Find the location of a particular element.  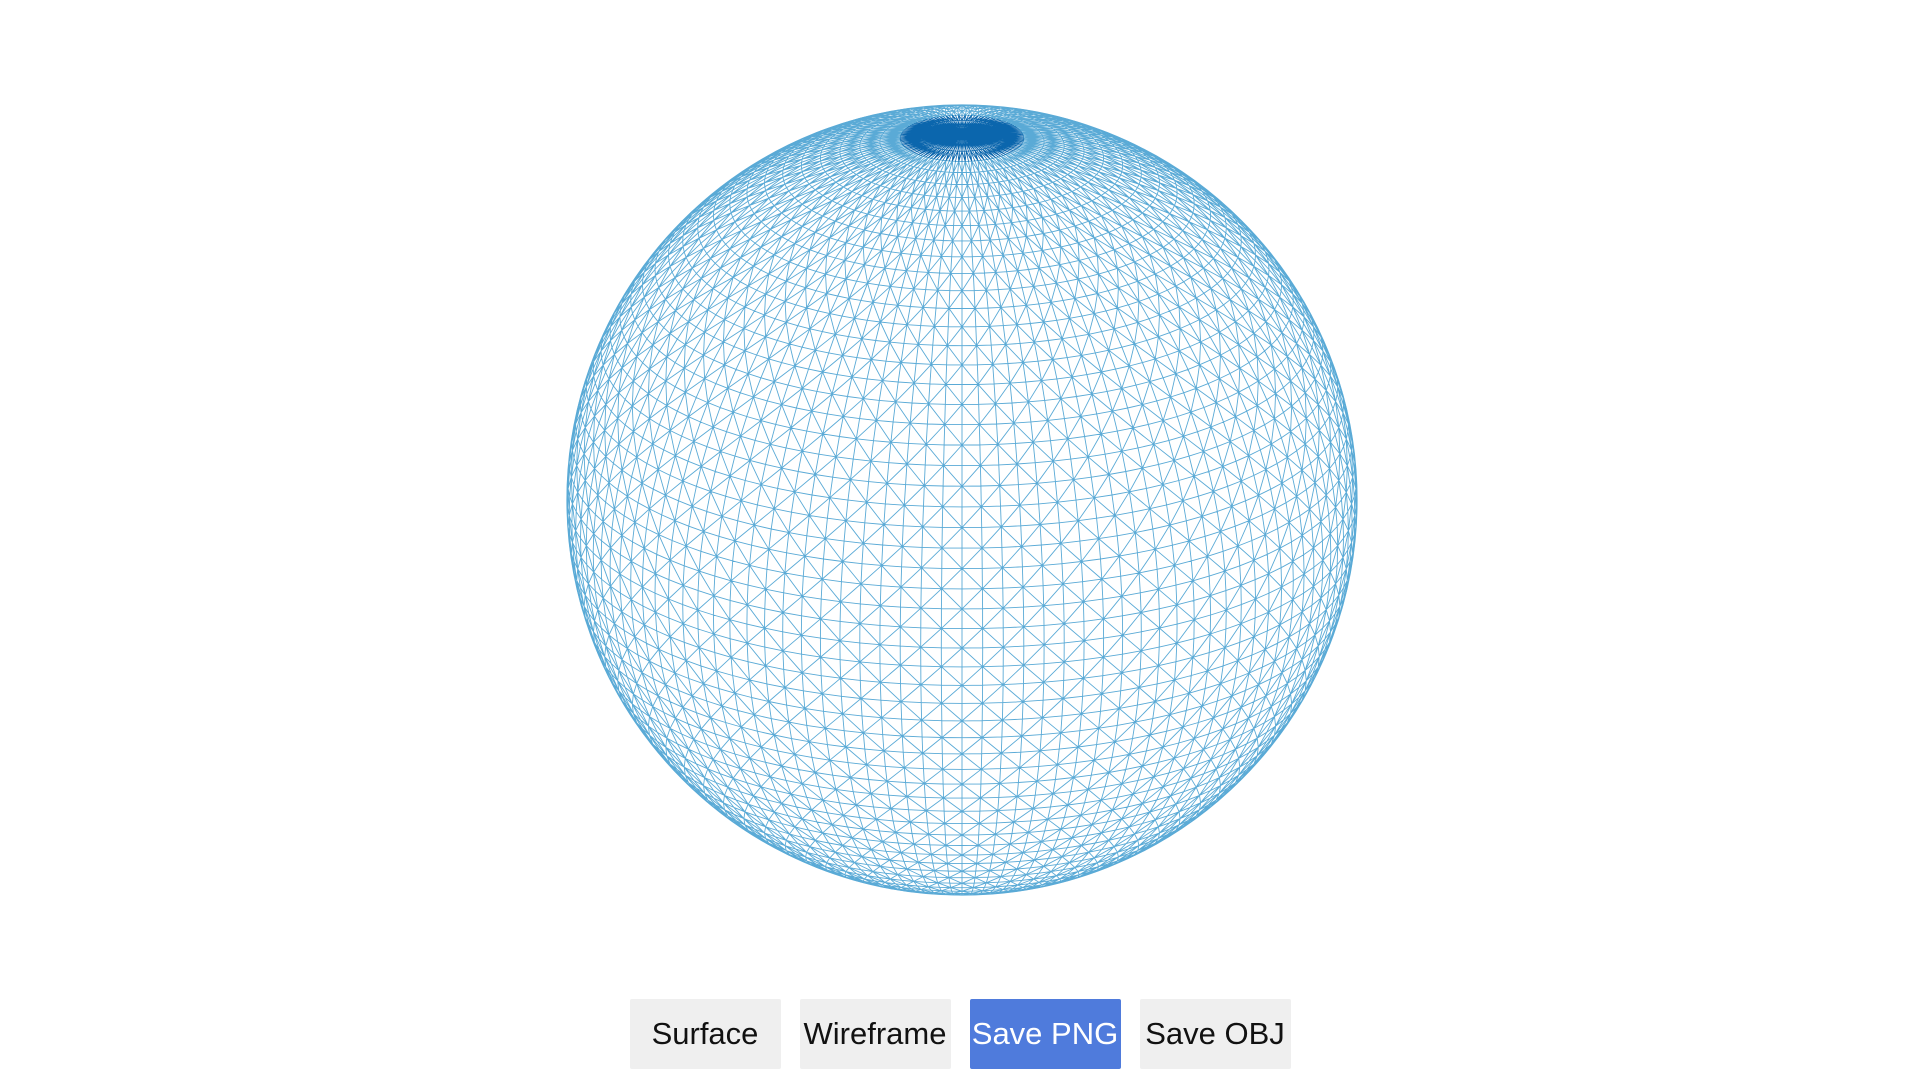

wireframe-button: Wireframe is located at coordinates (875, 1034).